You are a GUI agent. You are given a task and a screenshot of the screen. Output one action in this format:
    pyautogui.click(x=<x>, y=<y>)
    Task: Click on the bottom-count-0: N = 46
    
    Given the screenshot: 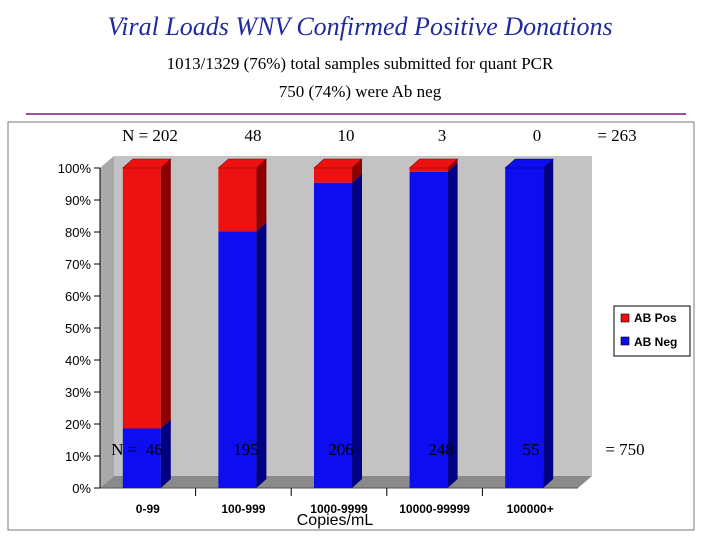 What is the action you would take?
    pyautogui.click(x=137, y=449)
    